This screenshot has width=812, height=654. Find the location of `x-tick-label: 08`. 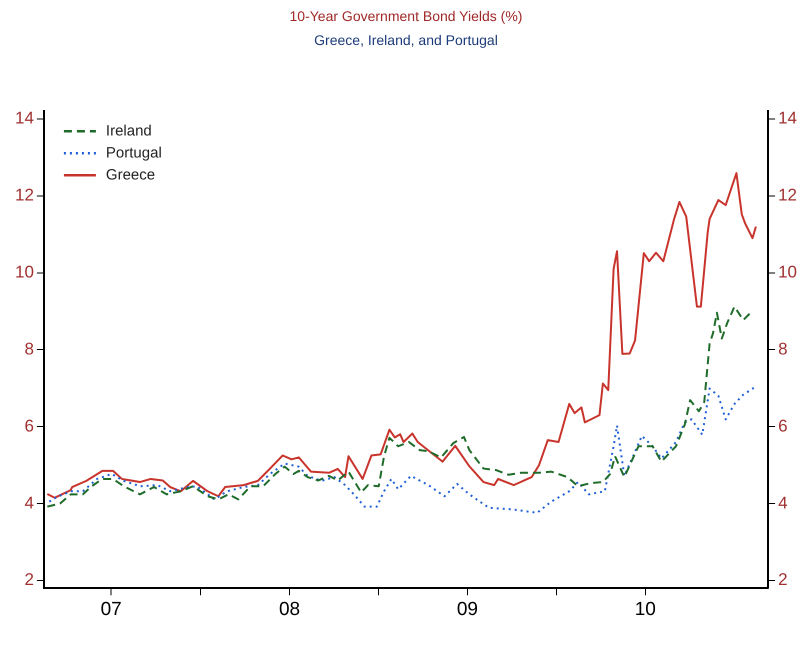

x-tick-label: 08 is located at coordinates (289, 609).